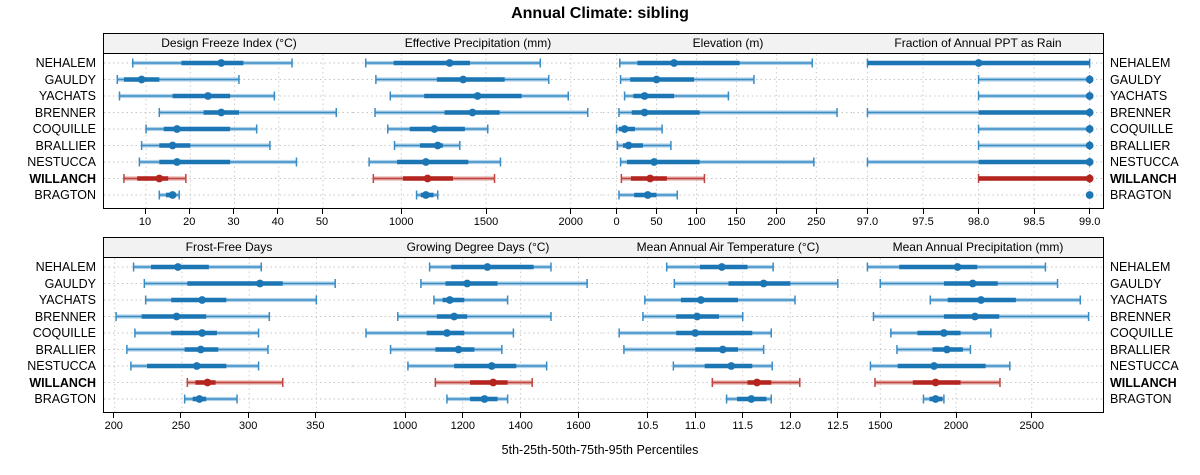 The width and height of the screenshot is (1200, 475). What do you see at coordinates (647, 426) in the screenshot?
I see `axis-tick-label: 10.5` at bounding box center [647, 426].